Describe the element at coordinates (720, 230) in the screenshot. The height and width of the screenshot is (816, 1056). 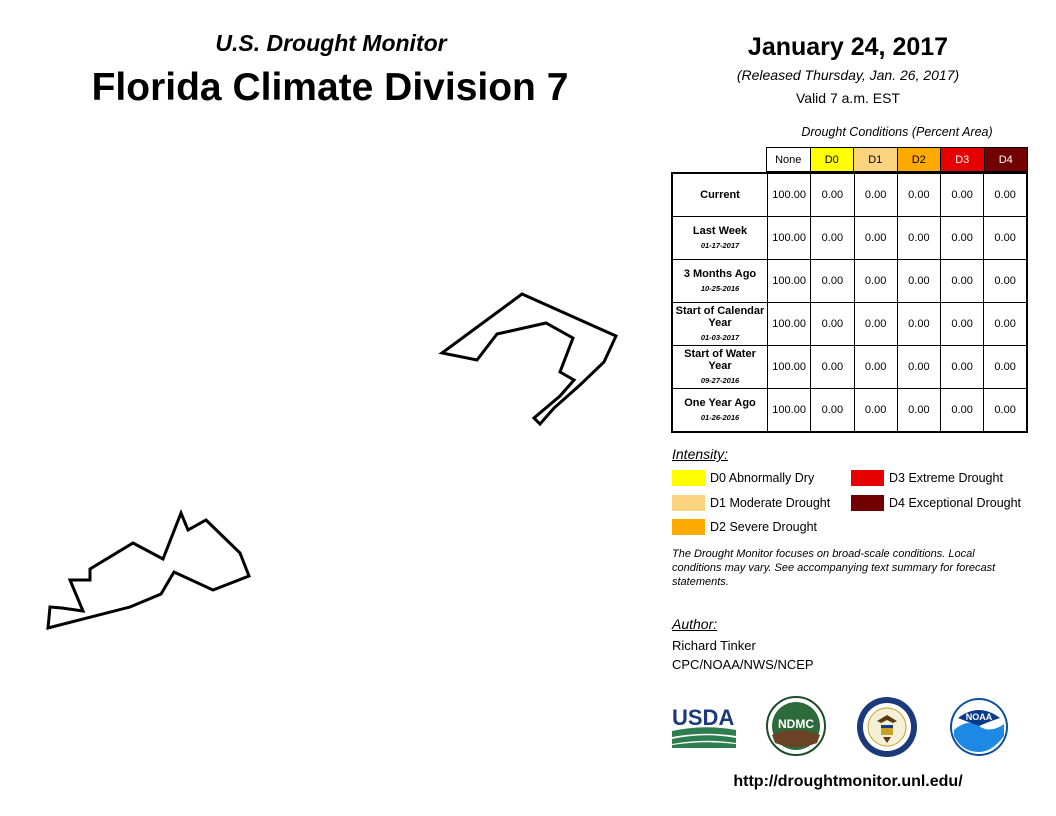
I see `row-label-text: Last Week` at that location.